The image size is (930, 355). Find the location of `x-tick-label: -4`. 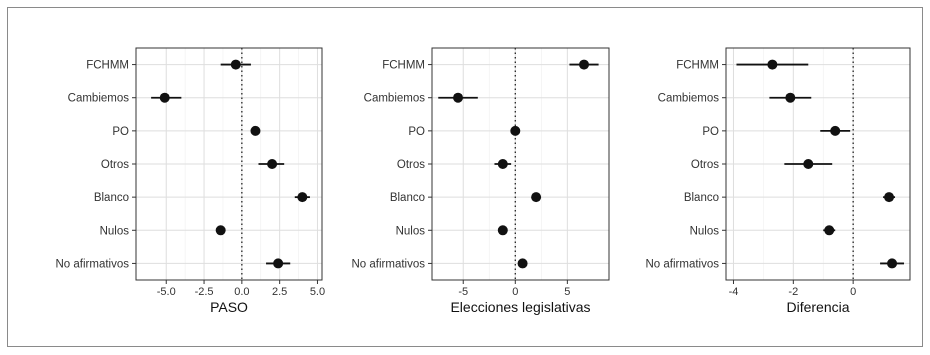

x-tick-label: -4 is located at coordinates (734, 292).